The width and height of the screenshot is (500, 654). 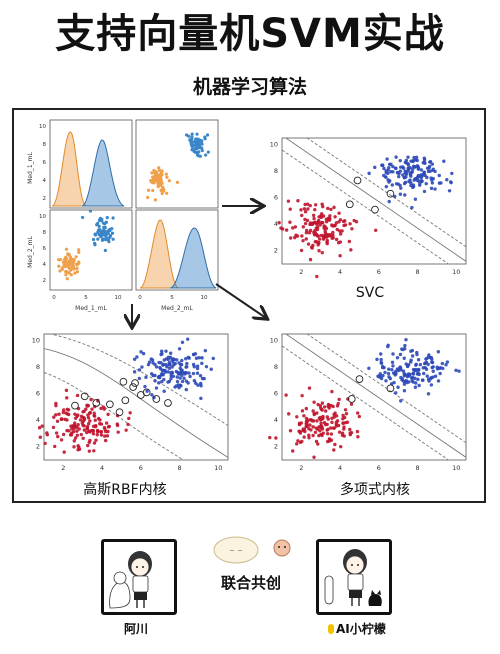 What do you see at coordinates (30, 168) in the screenshot?
I see `pairplot-ylabel-top: Med_1_mL` at bounding box center [30, 168].